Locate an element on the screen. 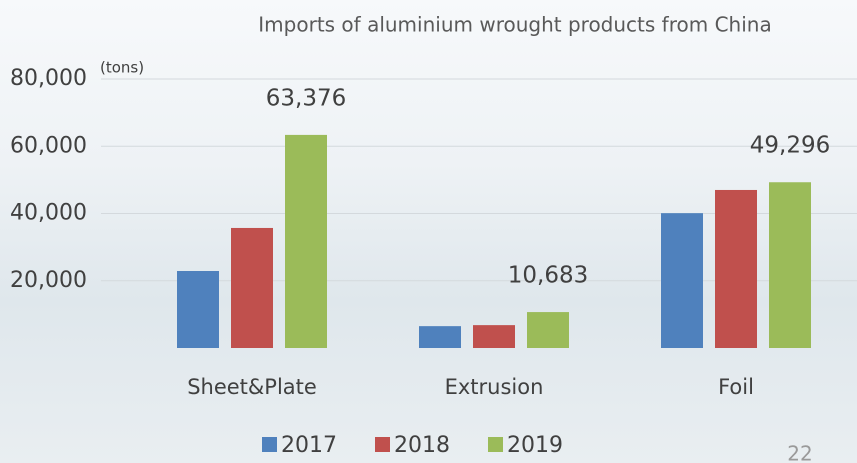 This screenshot has width=857, height=463. y-tick-label: 60,000 is located at coordinates (48, 145).